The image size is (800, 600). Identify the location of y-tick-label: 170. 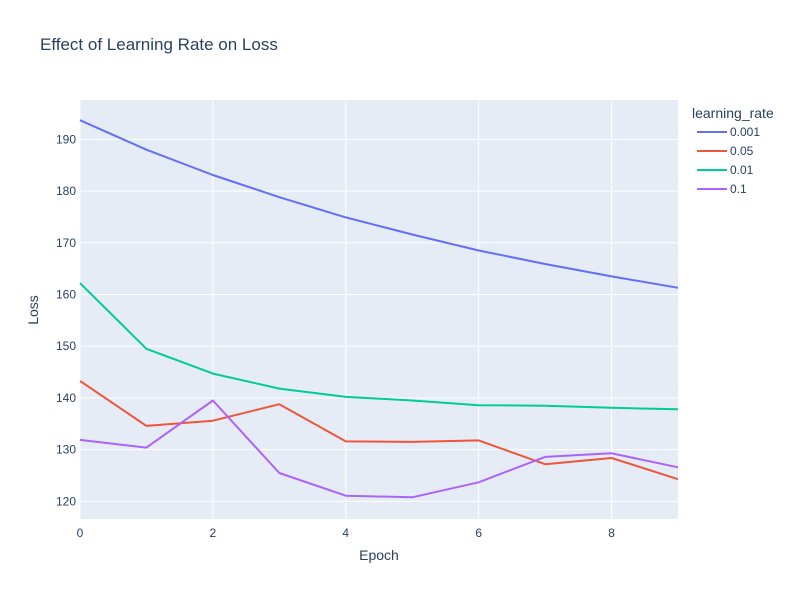
(66, 243).